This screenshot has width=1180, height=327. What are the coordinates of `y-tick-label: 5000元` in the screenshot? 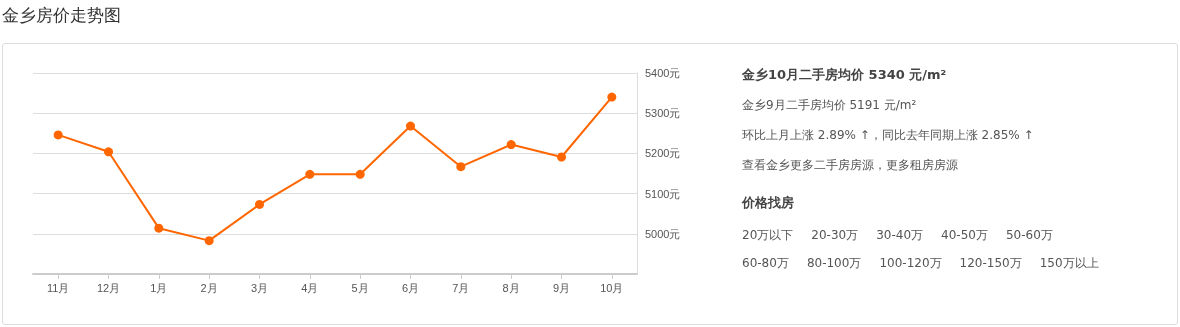 It's located at (663, 233).